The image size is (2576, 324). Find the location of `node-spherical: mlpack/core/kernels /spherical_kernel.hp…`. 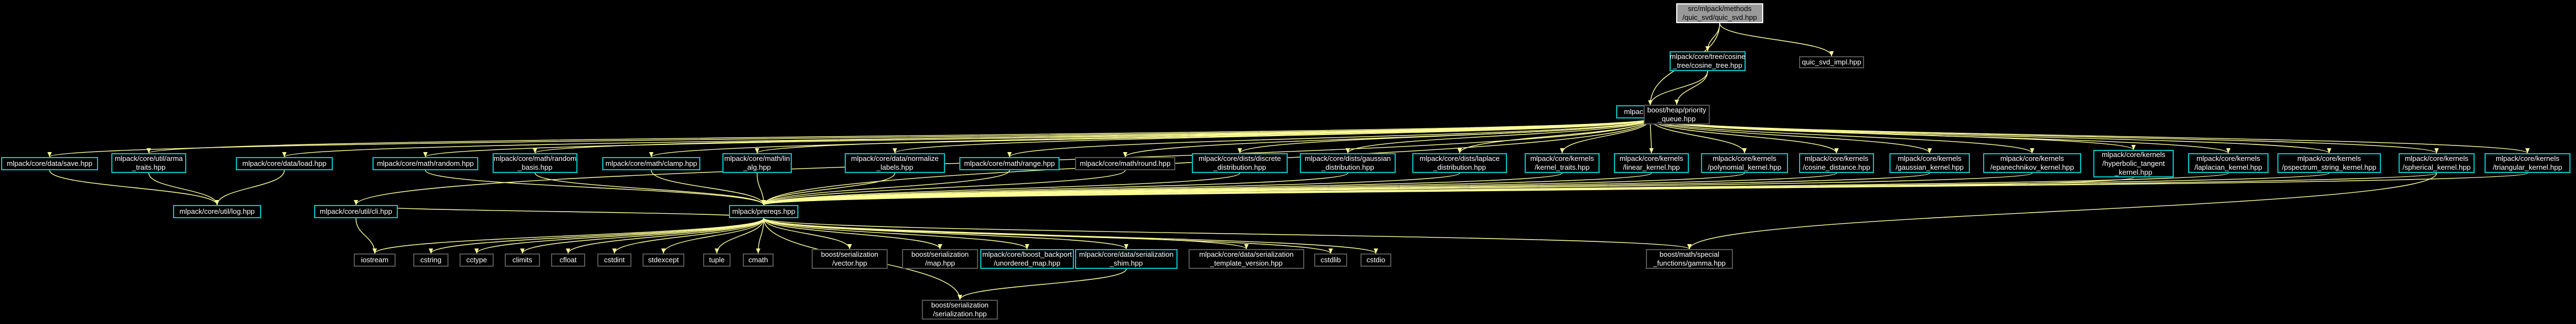

node-spherical: mlpack/core/kernels /spherical_kernel.hp… is located at coordinates (2437, 163).